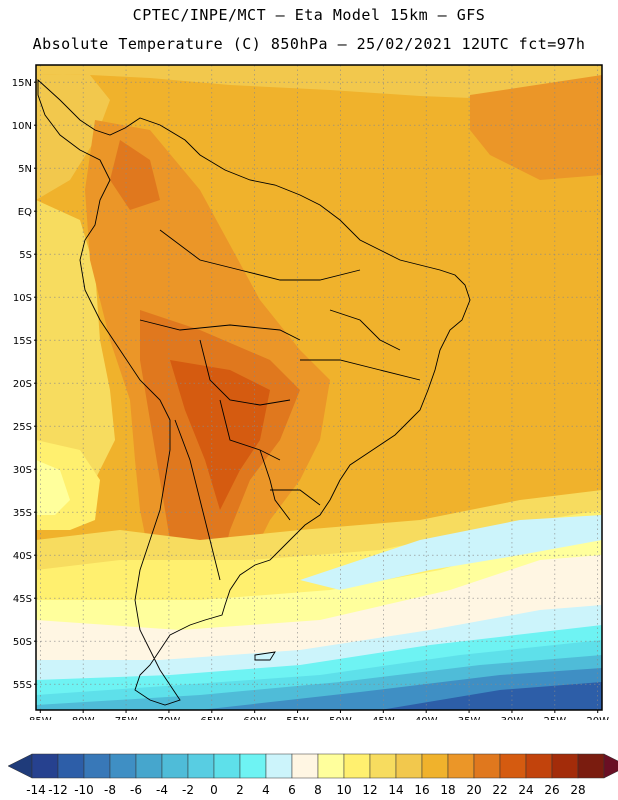 Image resolution: width=618 pixels, height=800 pixels. I want to click on lon-tick-label: 40W, so click(426, 718).